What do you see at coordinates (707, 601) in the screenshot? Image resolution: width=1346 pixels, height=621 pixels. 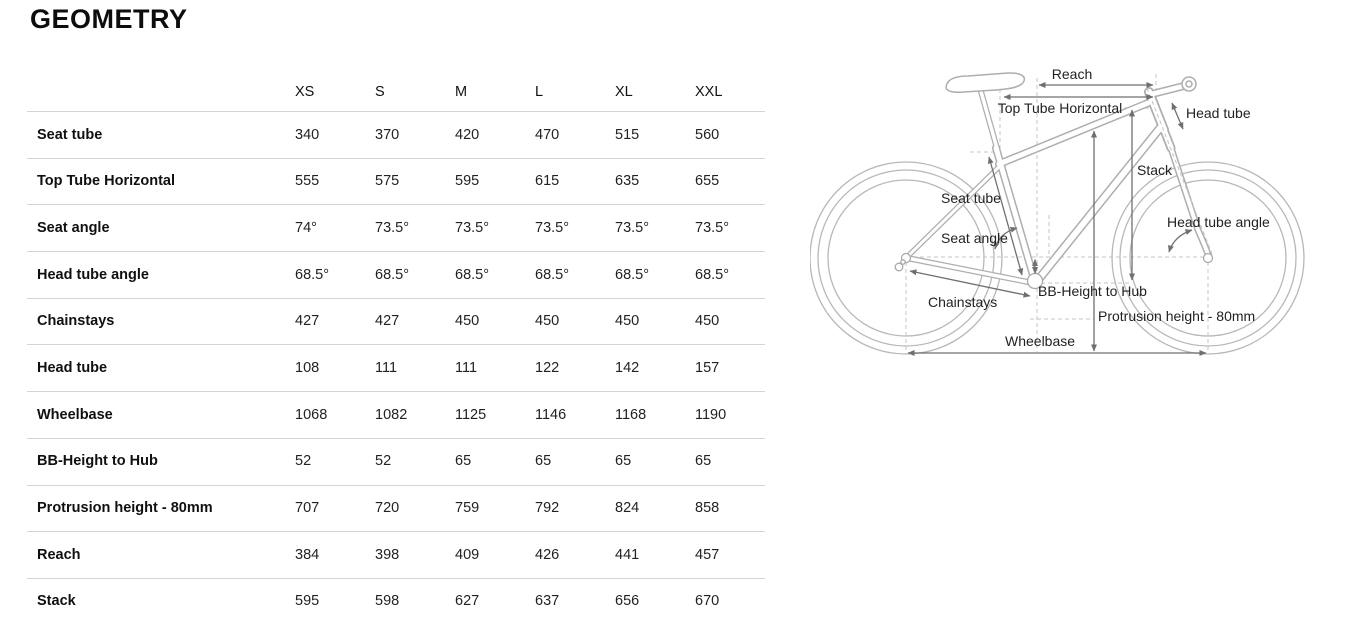 I see `row-value: 670` at bounding box center [707, 601].